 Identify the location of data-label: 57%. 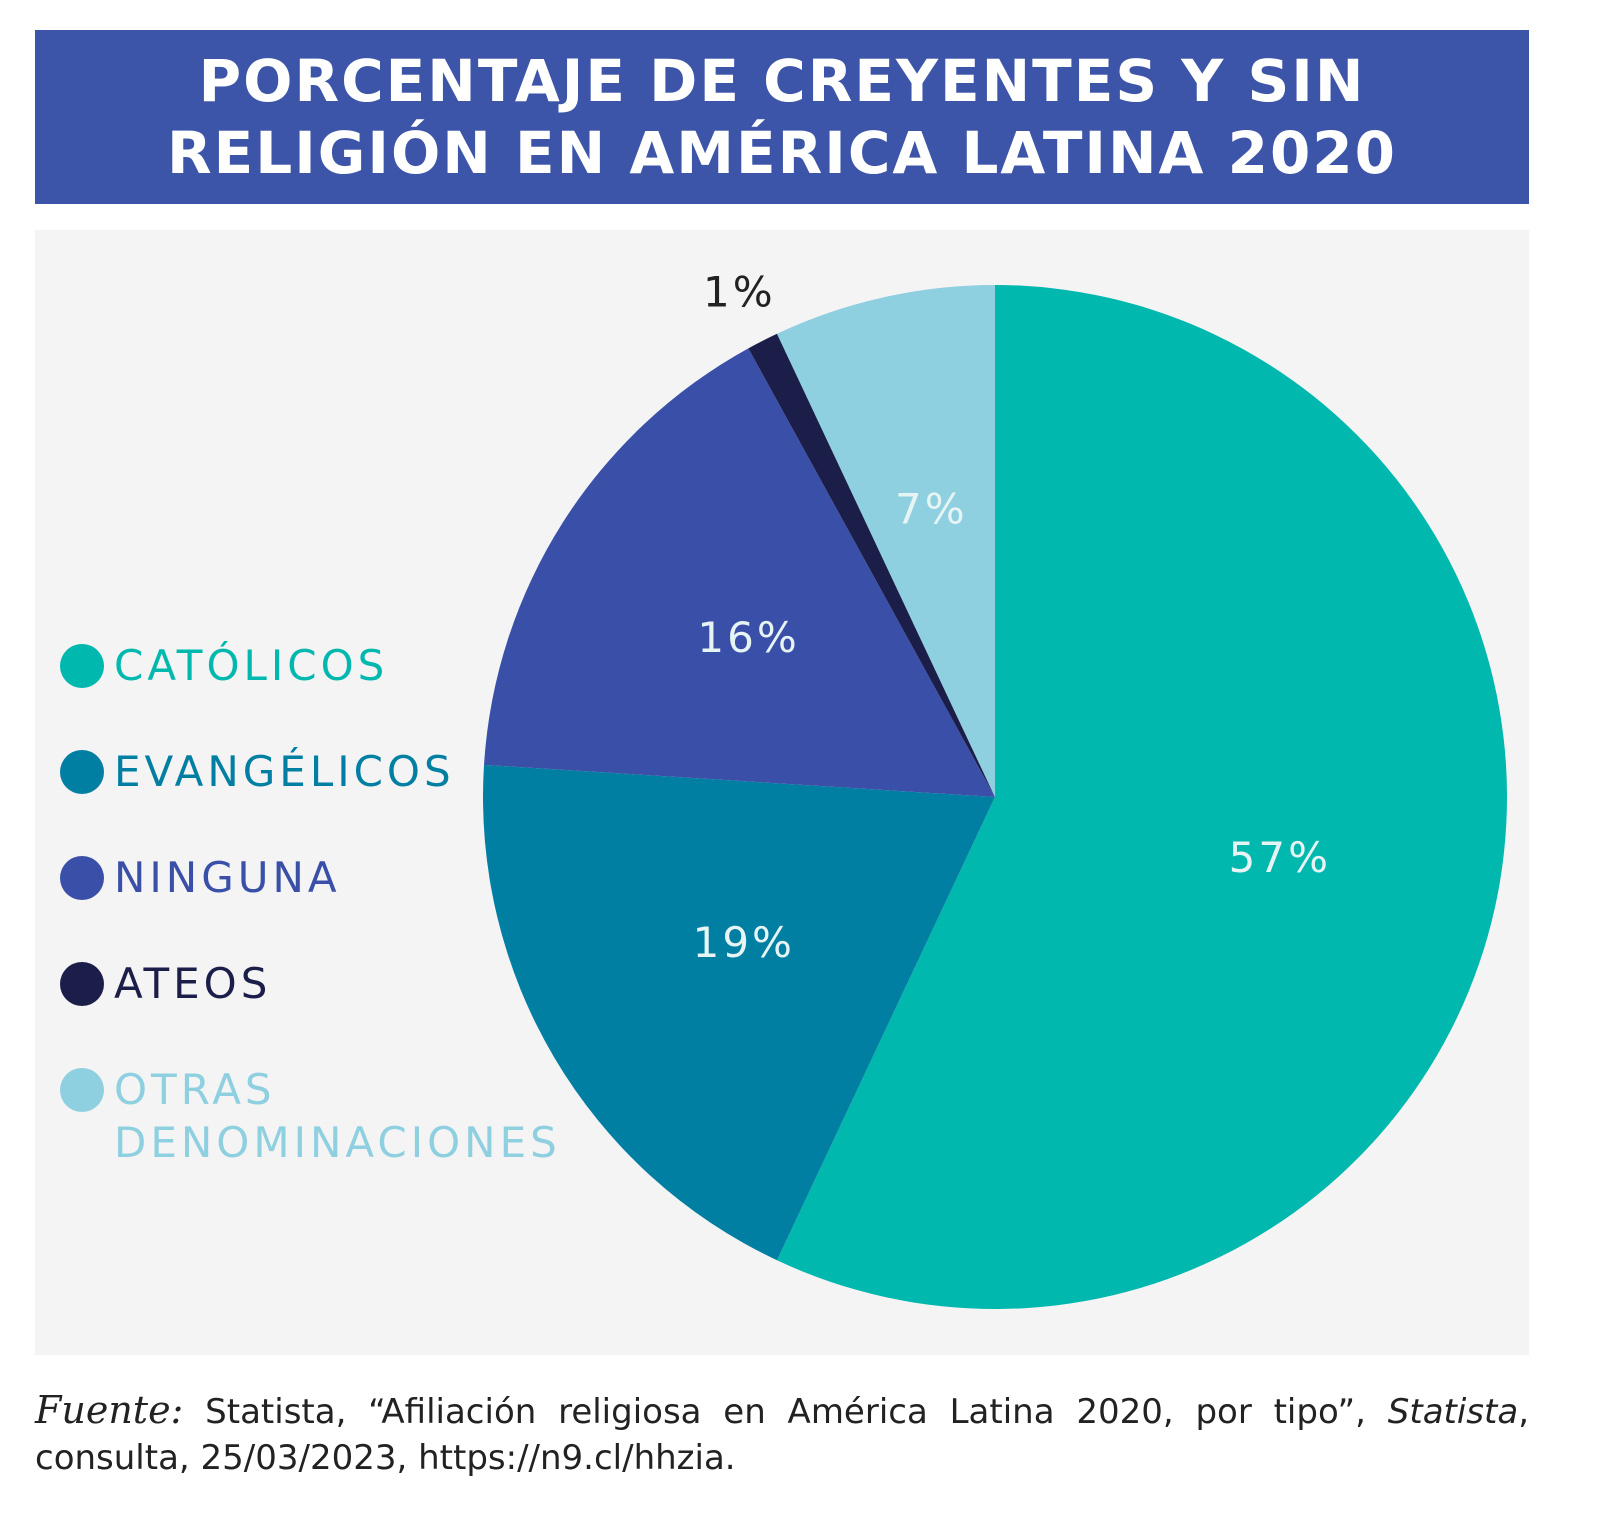
(1280, 857).